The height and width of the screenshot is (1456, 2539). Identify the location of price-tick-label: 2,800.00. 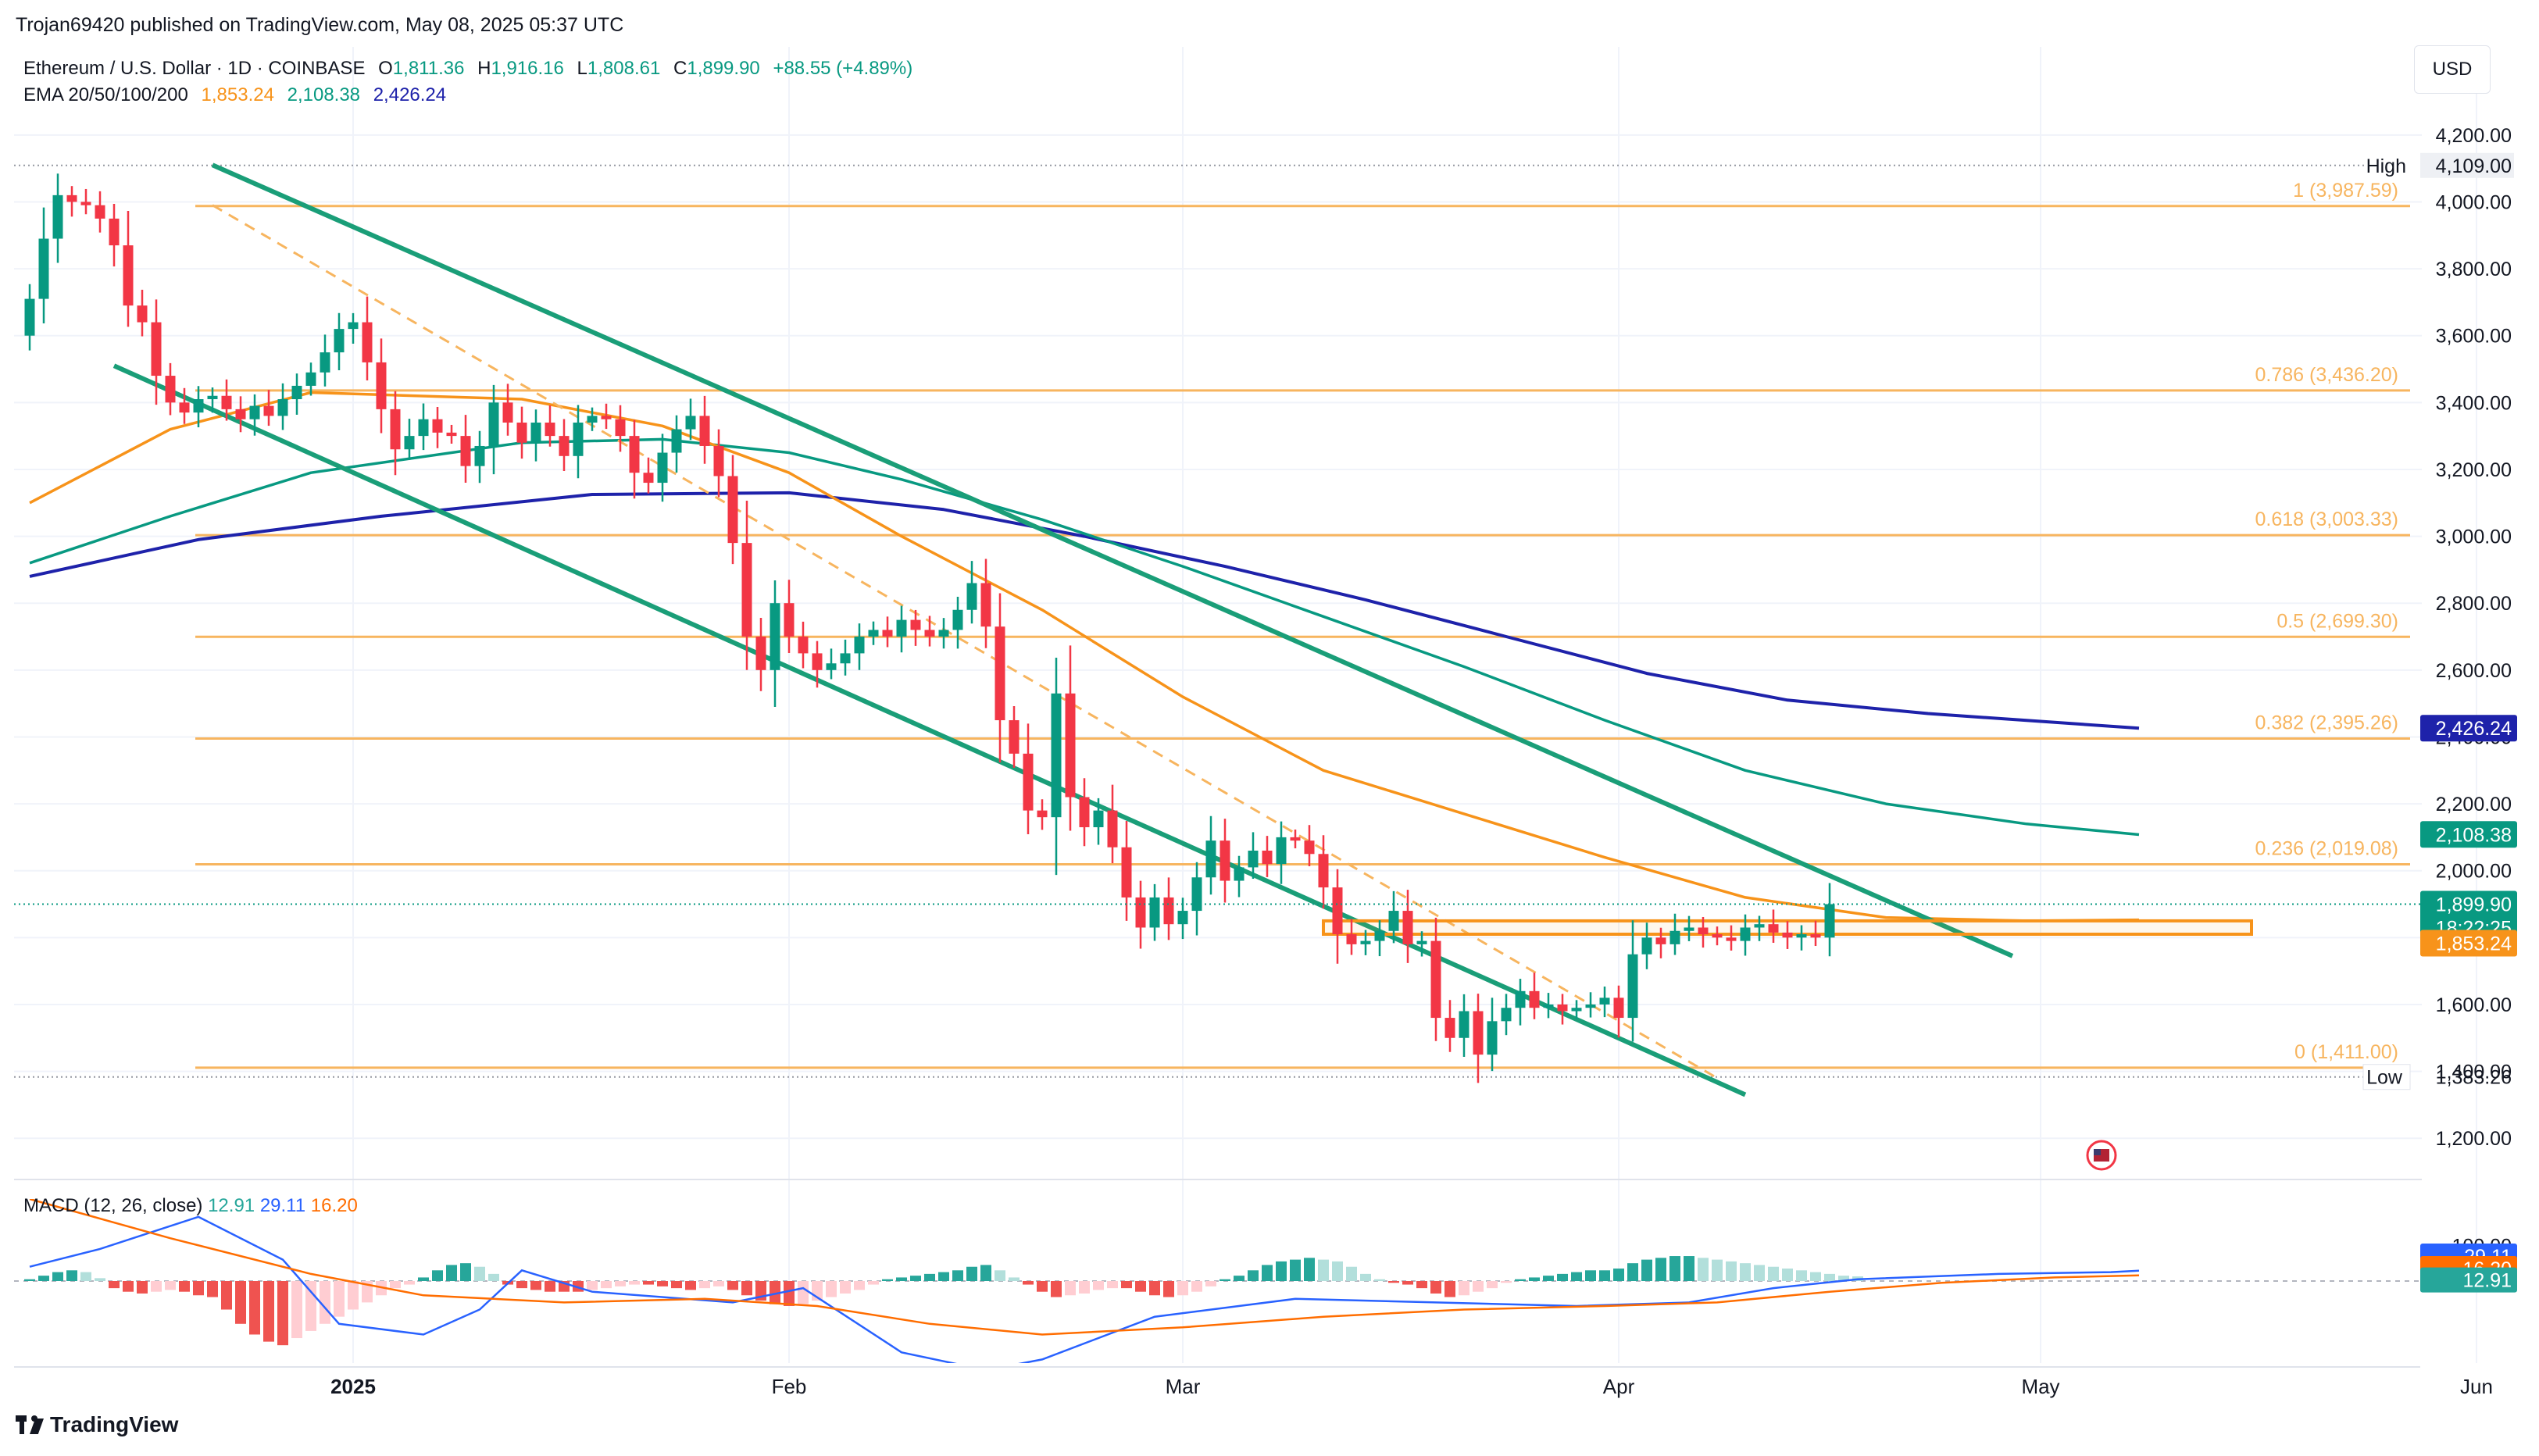
(2474, 604).